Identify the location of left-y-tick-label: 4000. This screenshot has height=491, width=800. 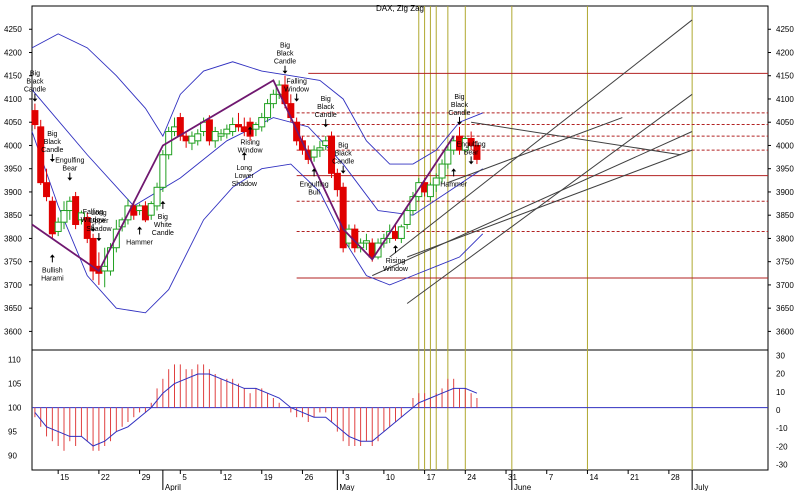
(13, 145).